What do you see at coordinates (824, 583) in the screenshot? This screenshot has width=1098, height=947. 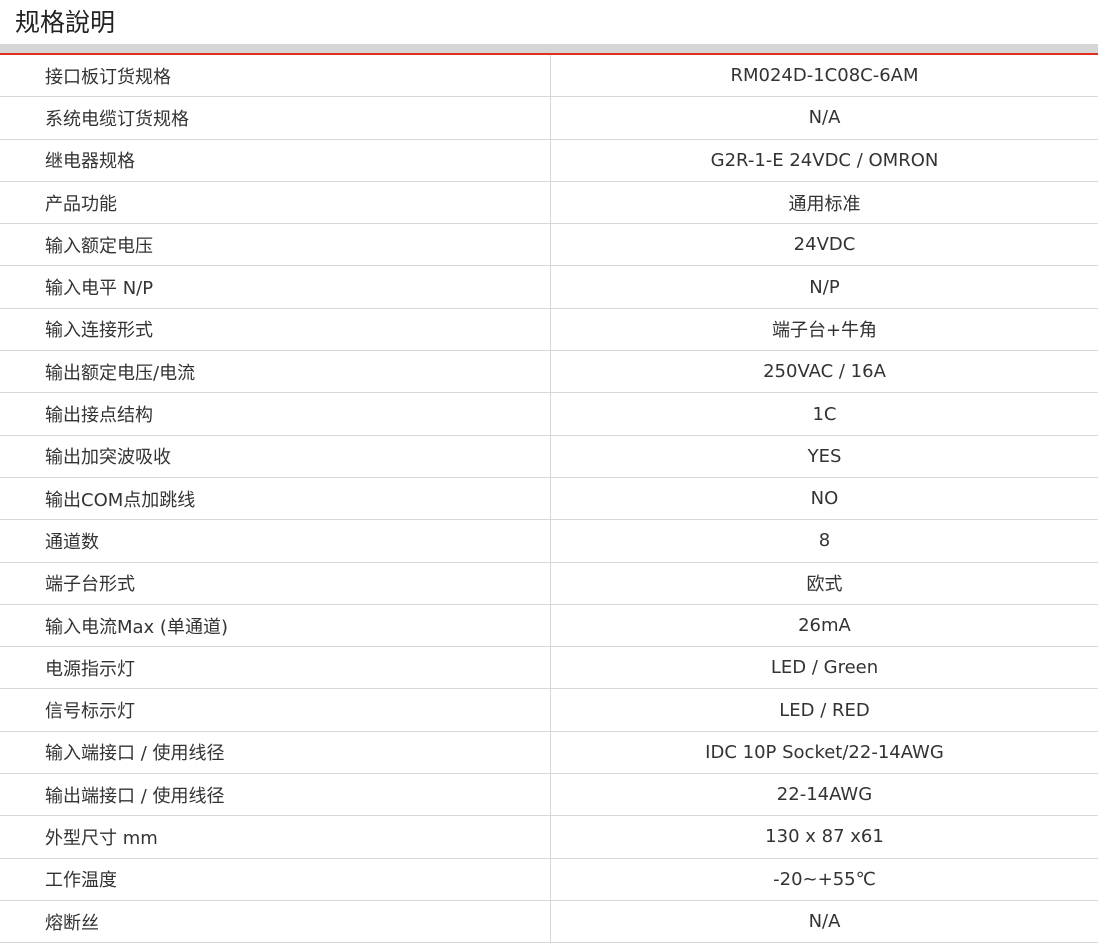 I see `spec-value: 欧式` at bounding box center [824, 583].